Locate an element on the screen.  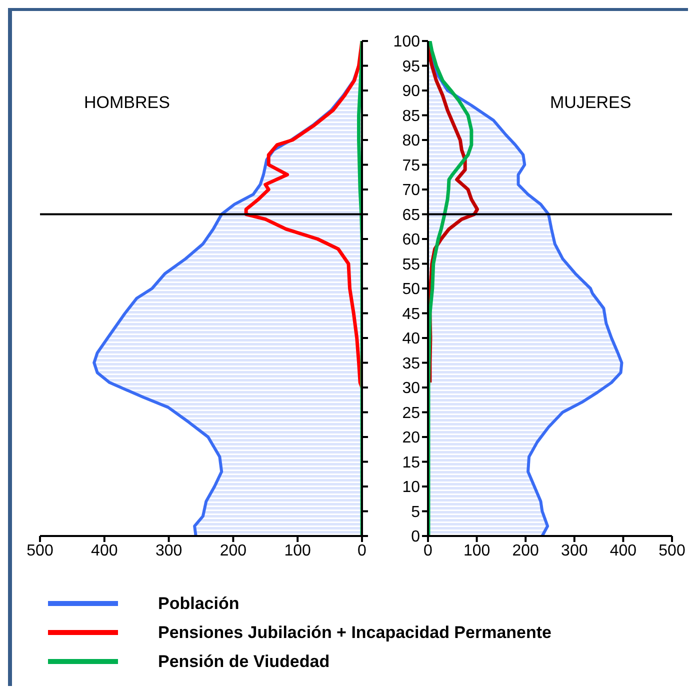
legend-label: Población is located at coordinates (199, 604).